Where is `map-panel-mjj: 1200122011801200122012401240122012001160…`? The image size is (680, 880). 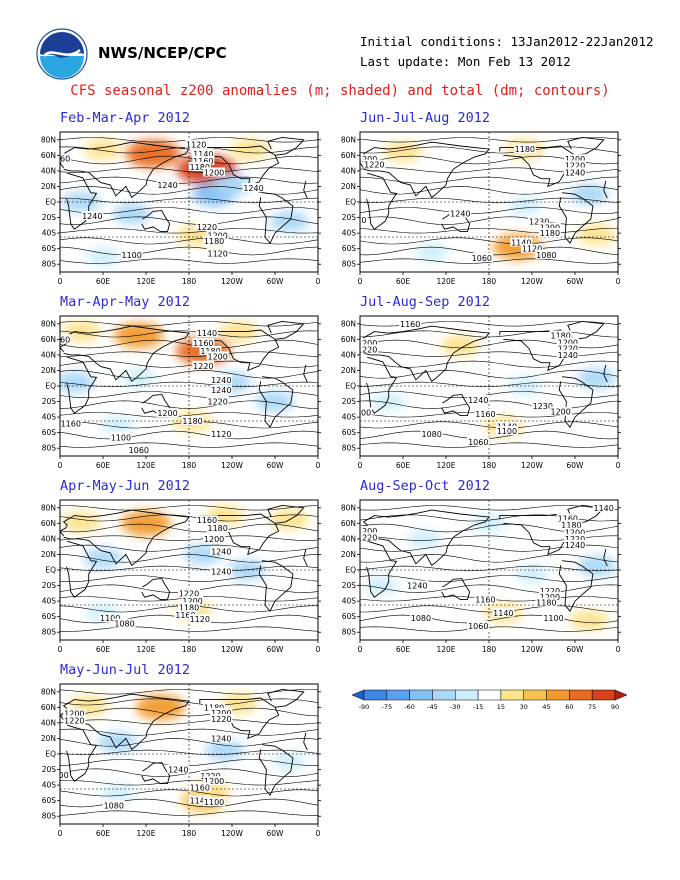
map-panel-mjj: 1200122011801200122012401240122012001160… is located at coordinates (177, 761).